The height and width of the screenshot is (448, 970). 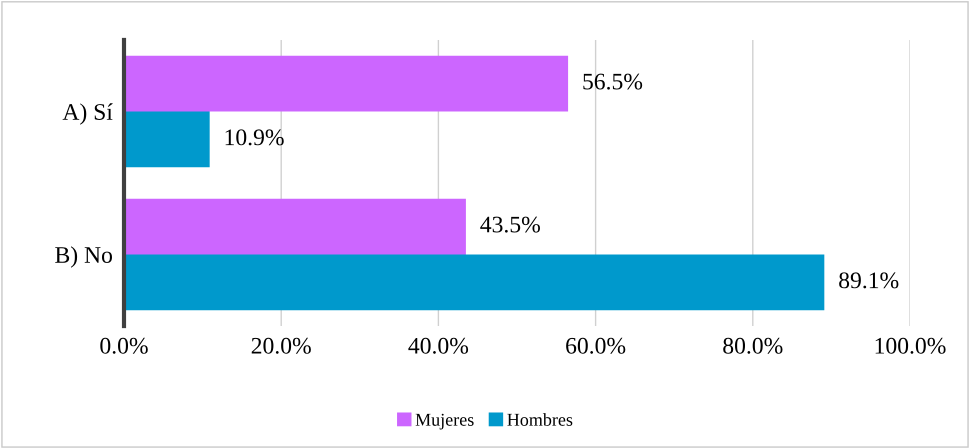 I want to click on data-label: 56.5%, so click(x=612, y=82).